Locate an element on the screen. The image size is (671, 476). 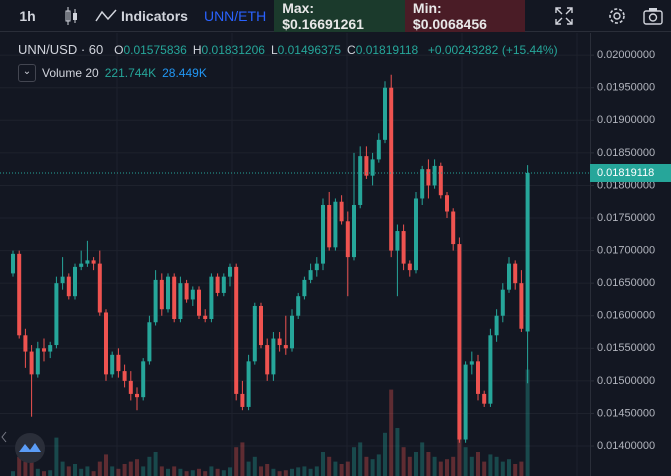
logo-icon is located at coordinates (30, 447).